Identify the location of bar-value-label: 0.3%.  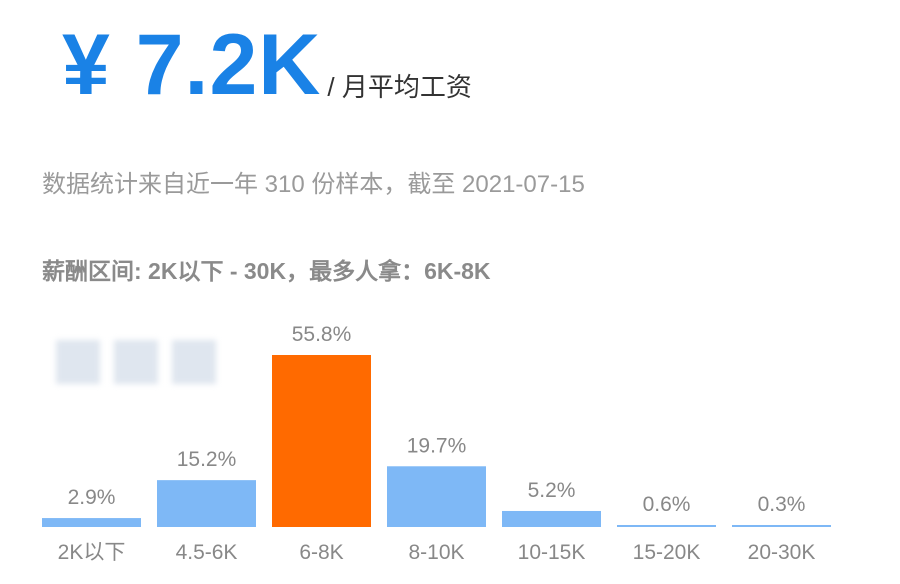
(782, 504).